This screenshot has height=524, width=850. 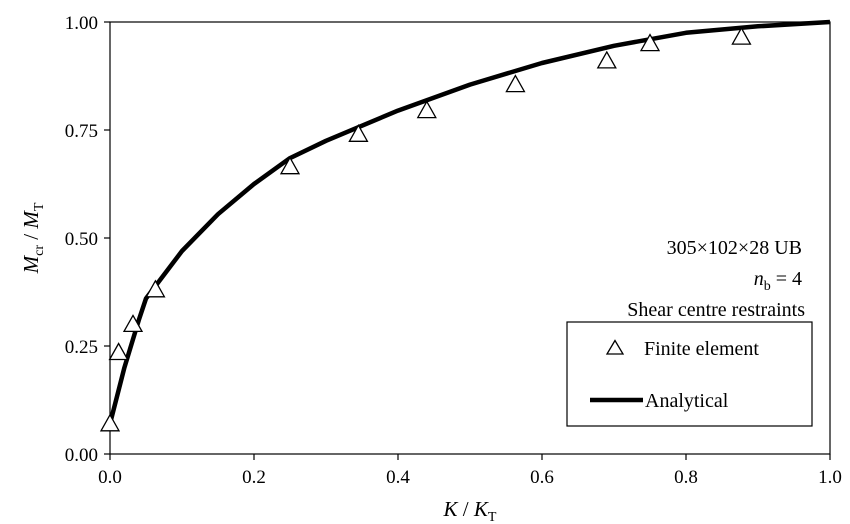 What do you see at coordinates (830, 477) in the screenshot?
I see `x-tick-label: 1.0` at bounding box center [830, 477].